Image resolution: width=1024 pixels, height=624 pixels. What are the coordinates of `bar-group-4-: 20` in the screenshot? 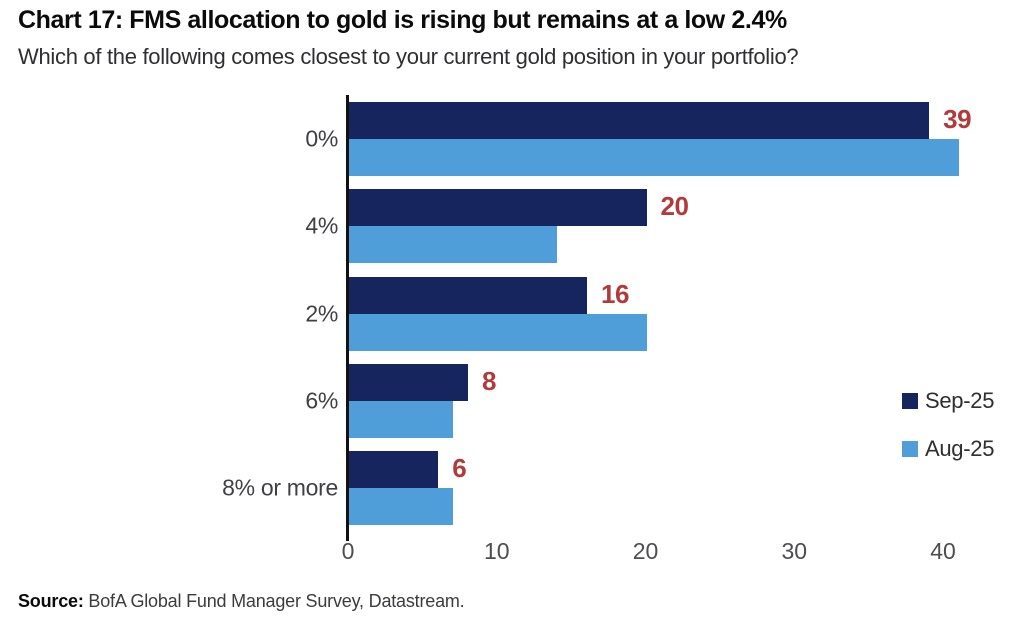 It's located at (679, 226).